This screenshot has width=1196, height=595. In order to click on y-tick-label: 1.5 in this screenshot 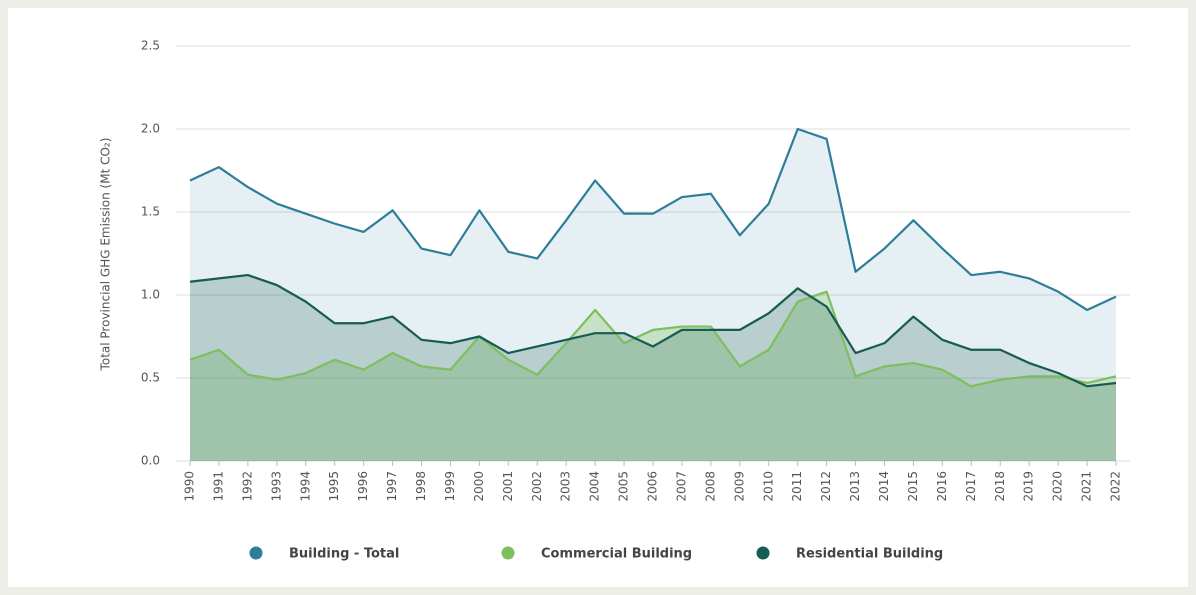, I will do `click(150, 212)`.